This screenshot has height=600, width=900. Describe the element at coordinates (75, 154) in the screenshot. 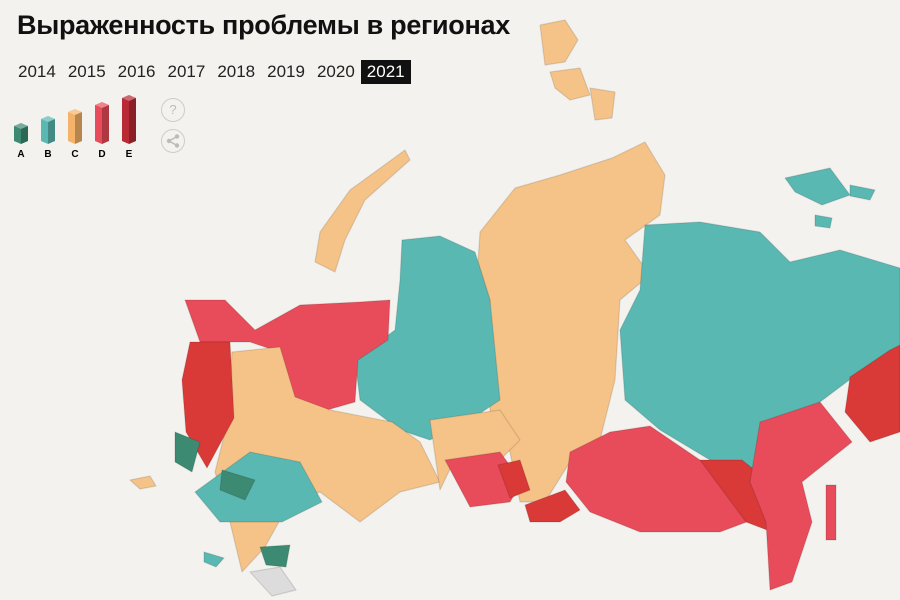

I see `legend-label: C` at that location.